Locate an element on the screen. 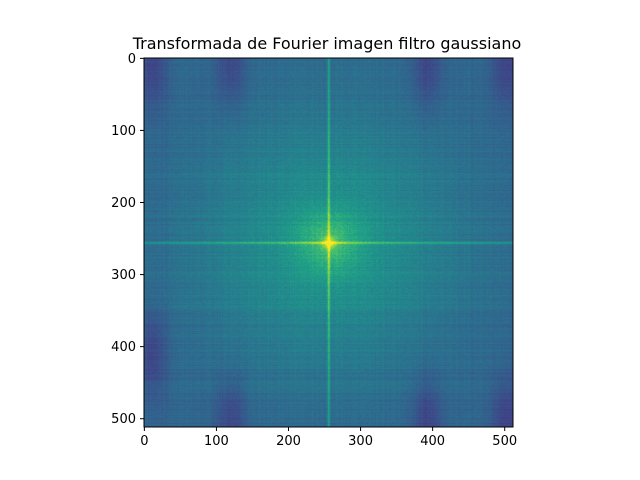 This screenshot has width=640, height=480. y-axis: 0 100 200 300 400 500 is located at coordinates (127, 239).